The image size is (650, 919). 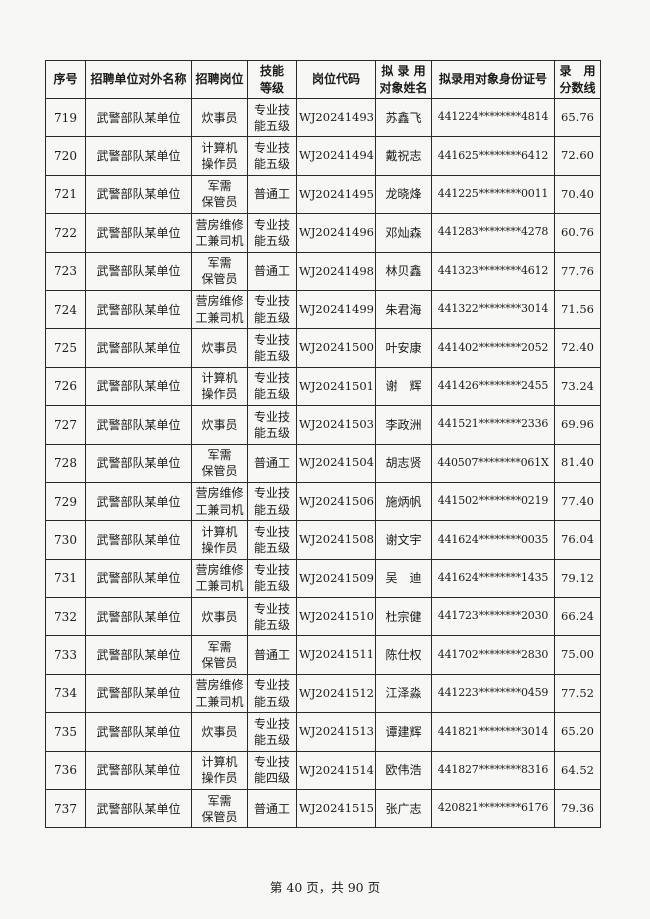 I want to click on cell-name: 戴祝志, so click(x=403, y=156).